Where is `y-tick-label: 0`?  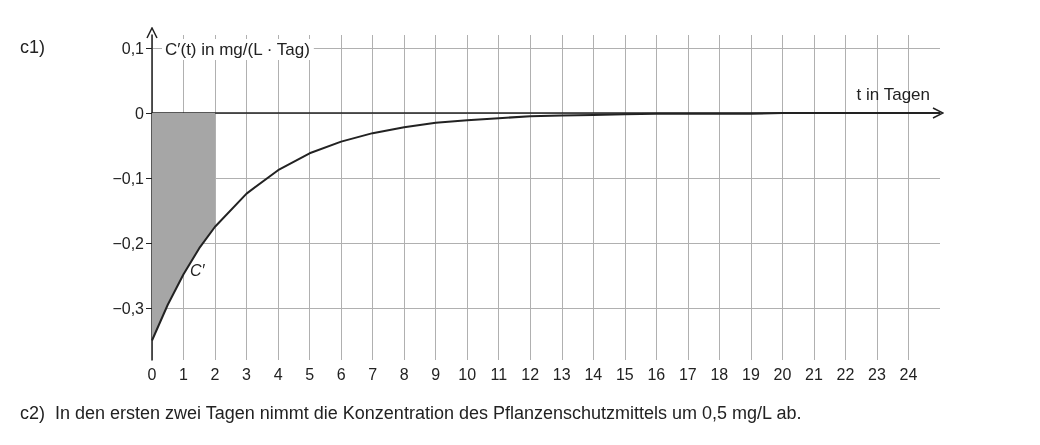 y-tick-label: 0 is located at coordinates (140, 113).